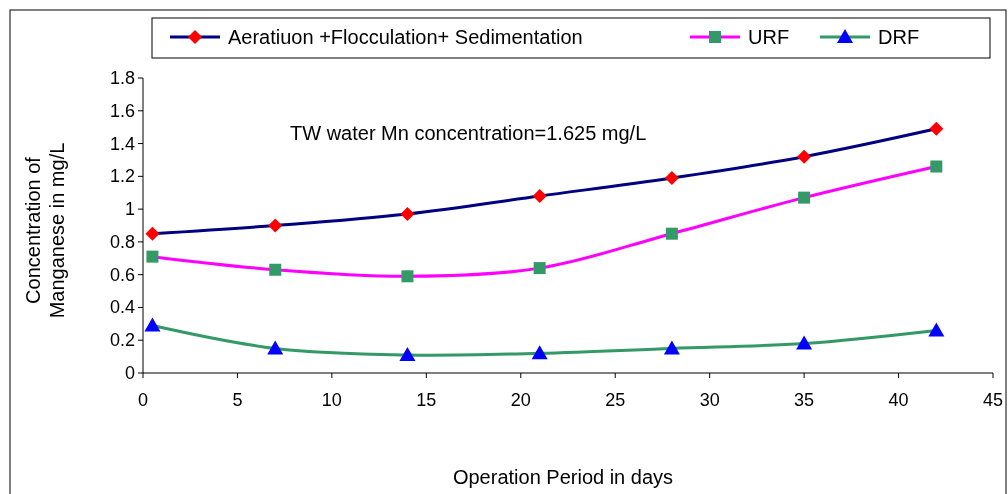  I want to click on x-tick-label: 0, so click(143, 400).